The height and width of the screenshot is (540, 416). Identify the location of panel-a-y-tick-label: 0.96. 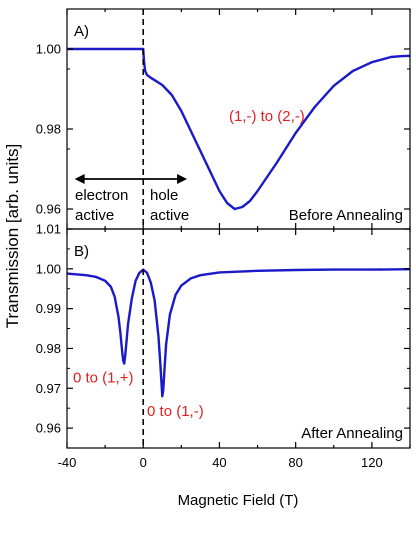
(48, 209).